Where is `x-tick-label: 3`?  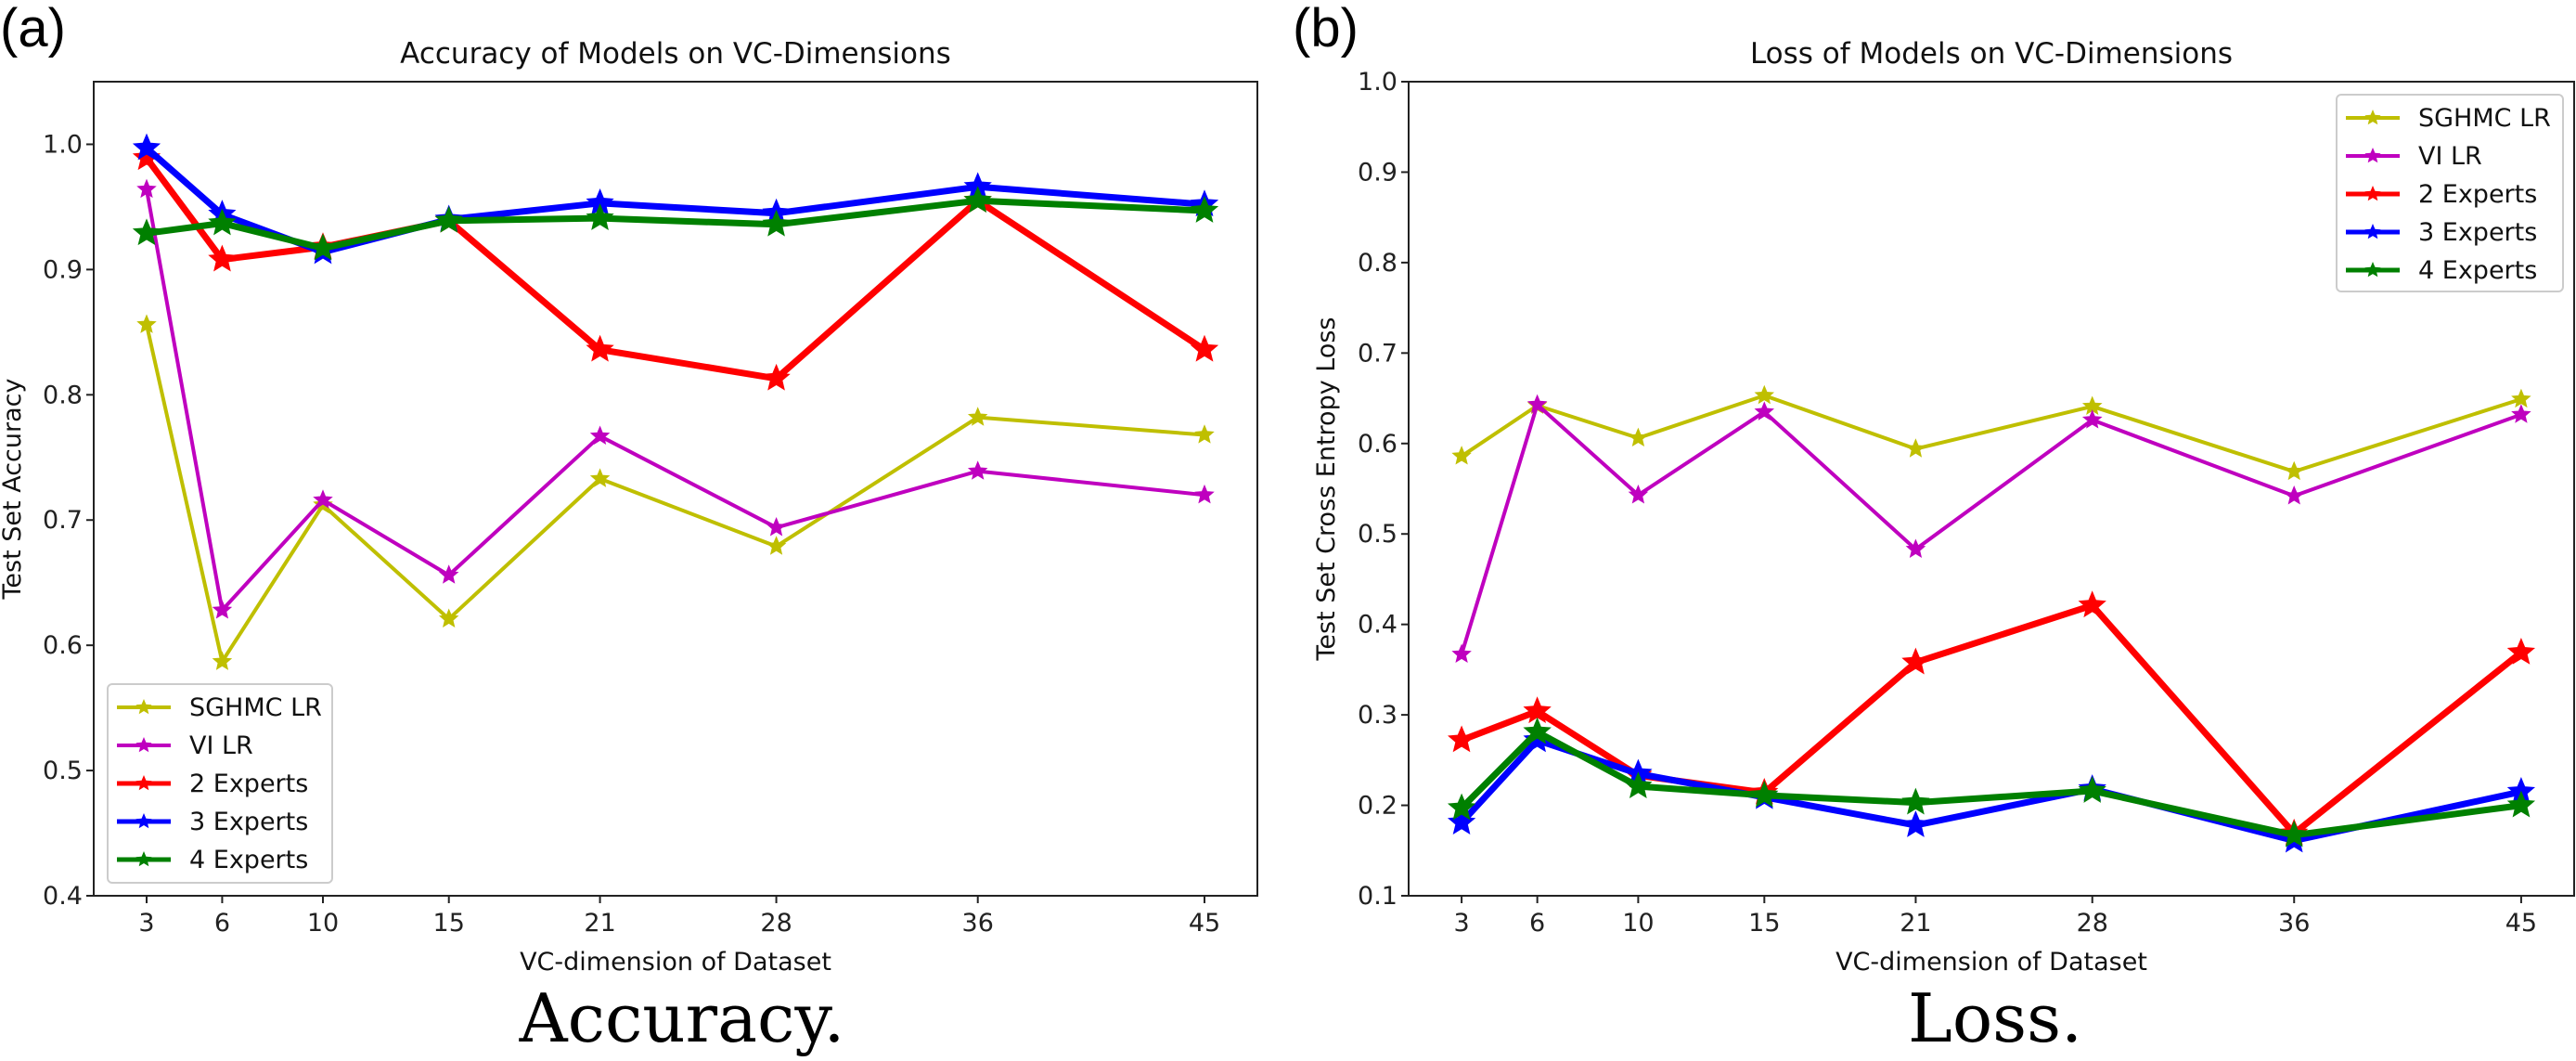
x-tick-label: 3 is located at coordinates (146, 923).